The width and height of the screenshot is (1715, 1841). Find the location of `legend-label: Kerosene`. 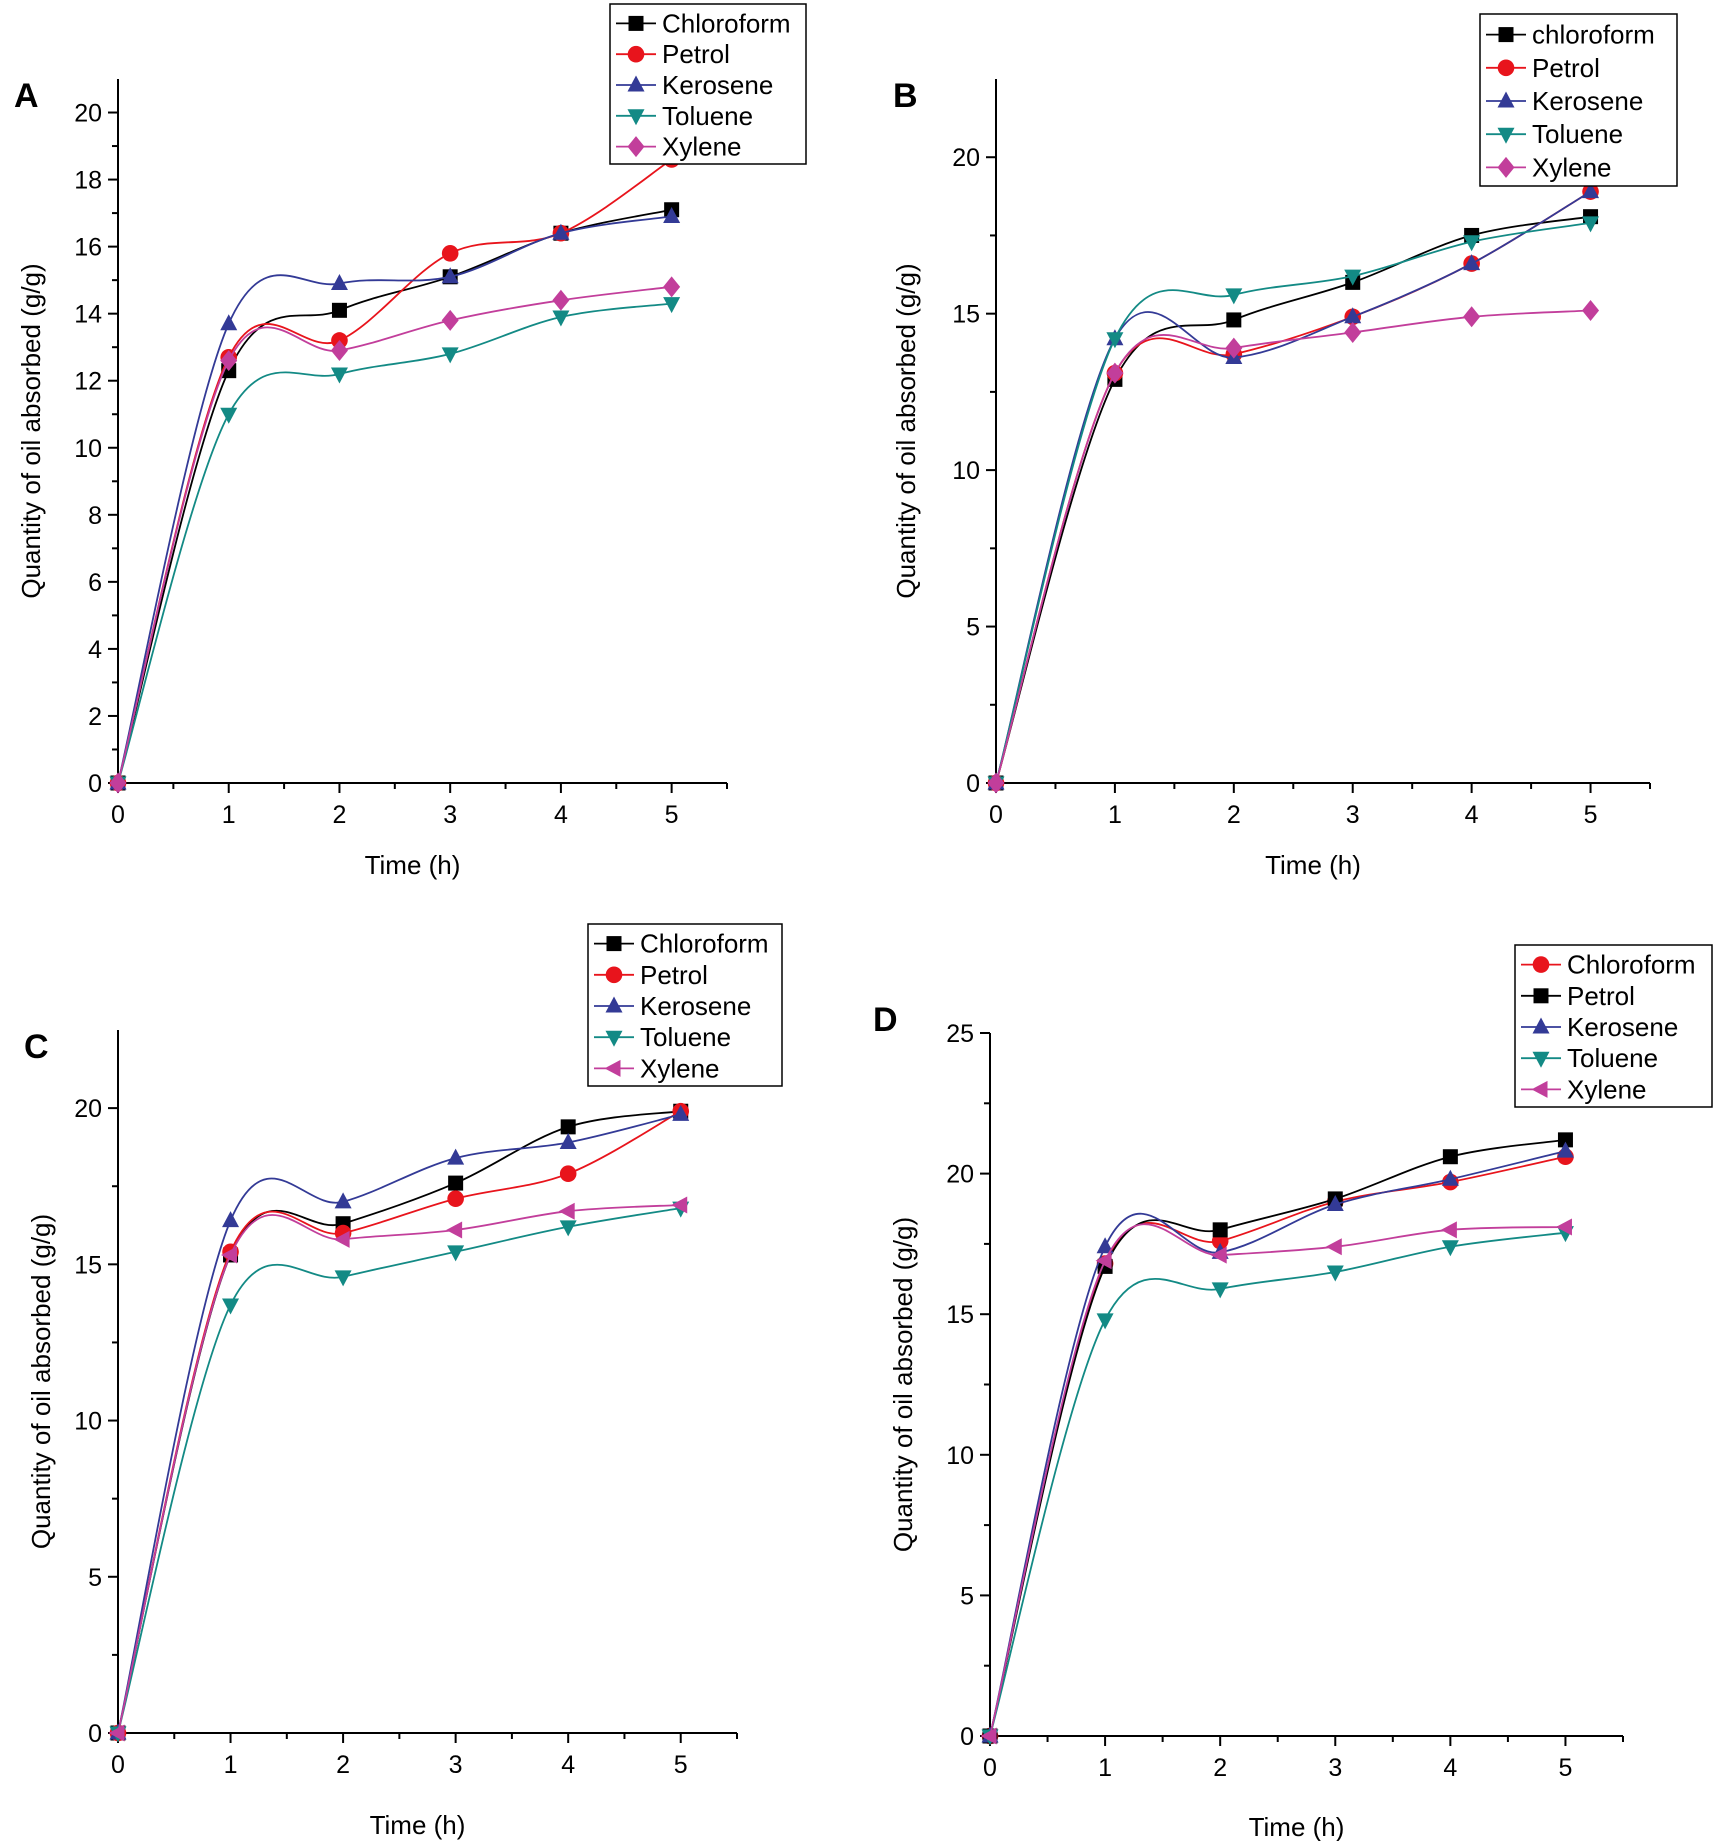

legend-label: Kerosene is located at coordinates (695, 1006).